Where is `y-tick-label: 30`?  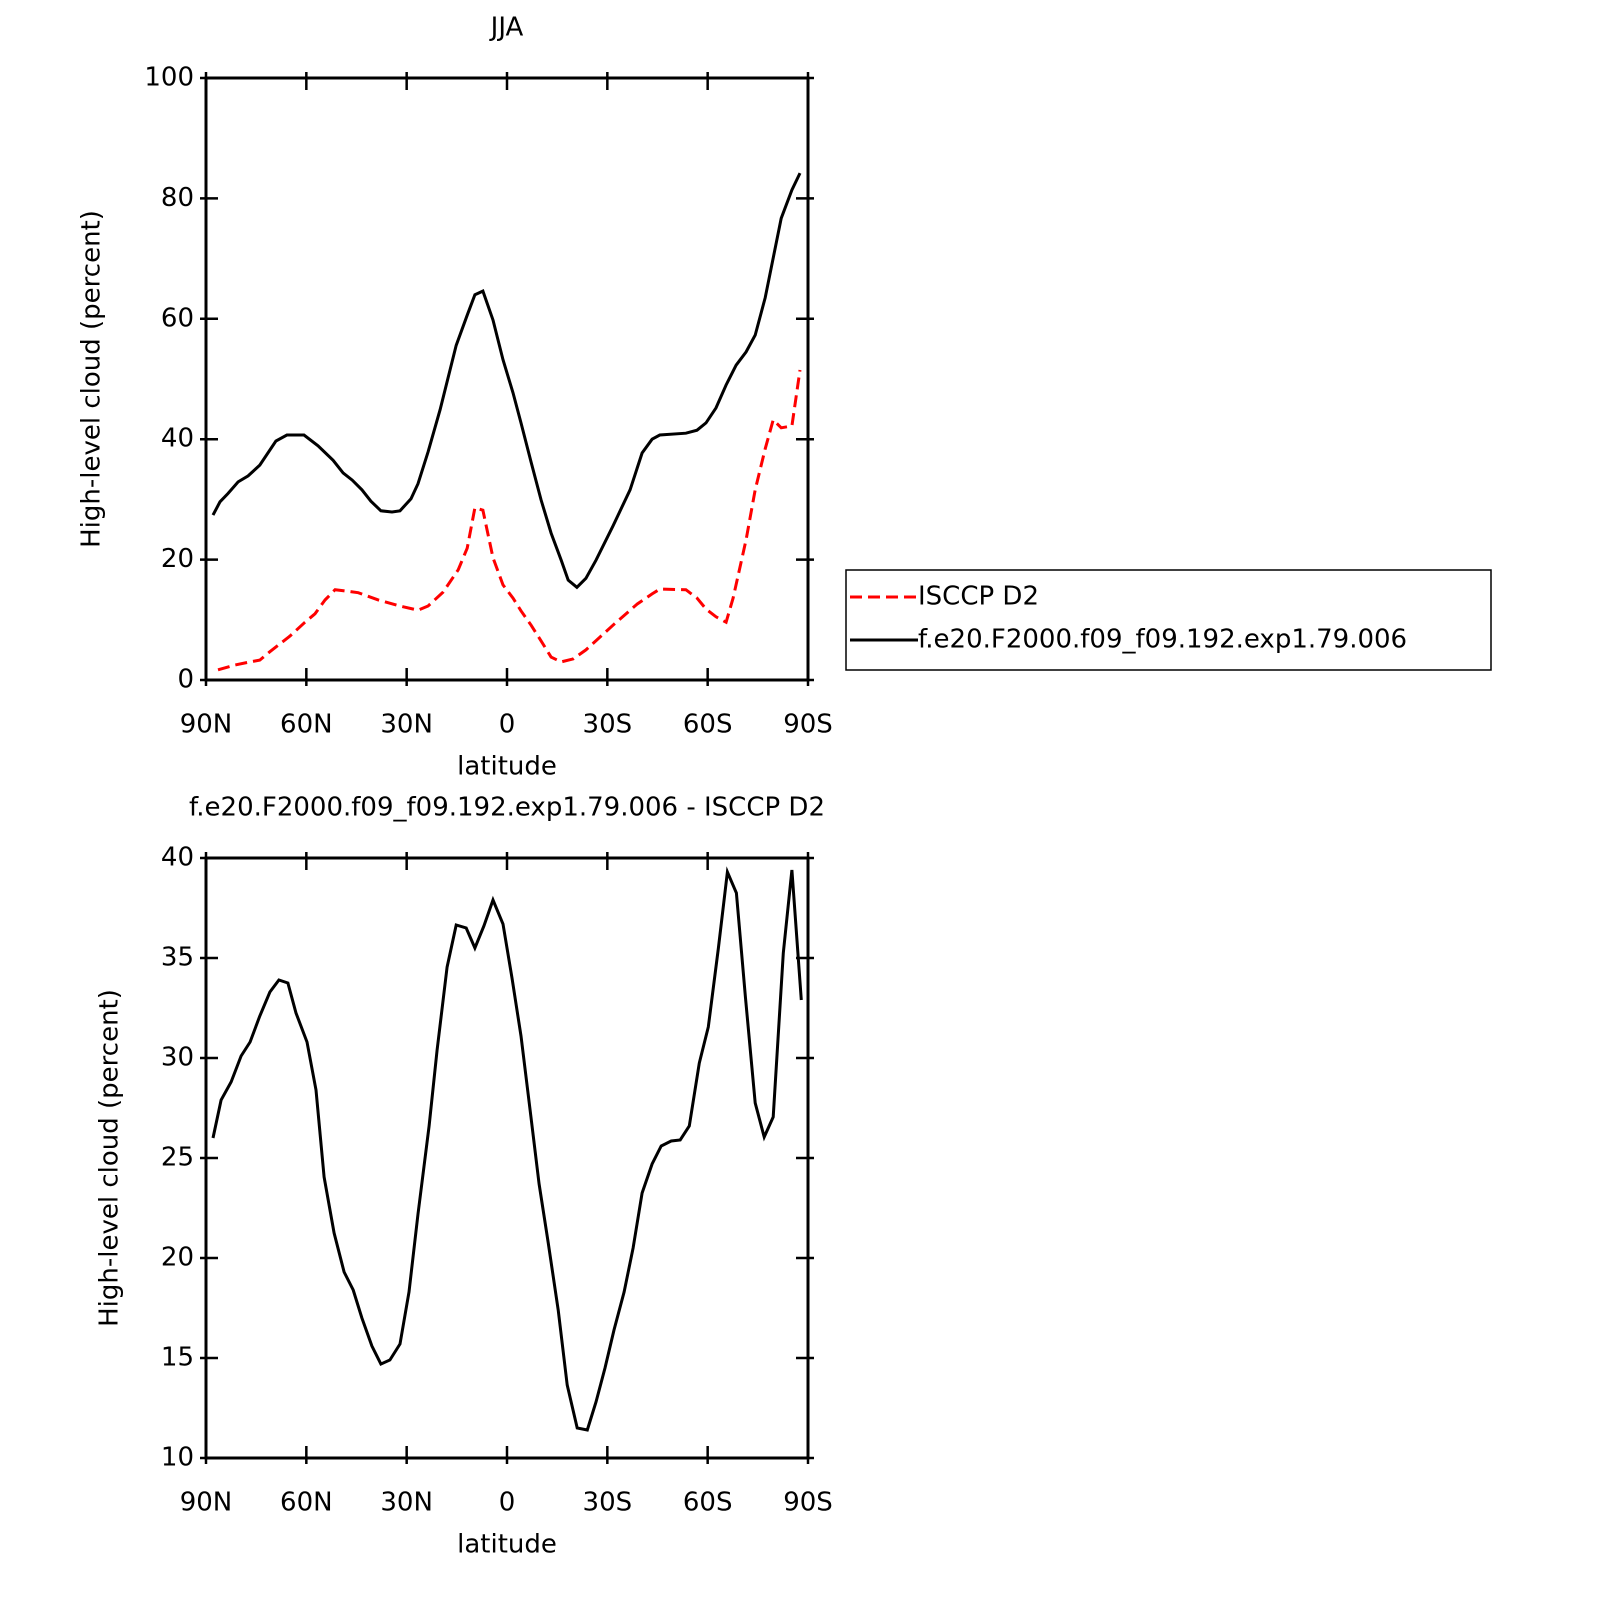 y-tick-label: 30 is located at coordinates (177, 1058).